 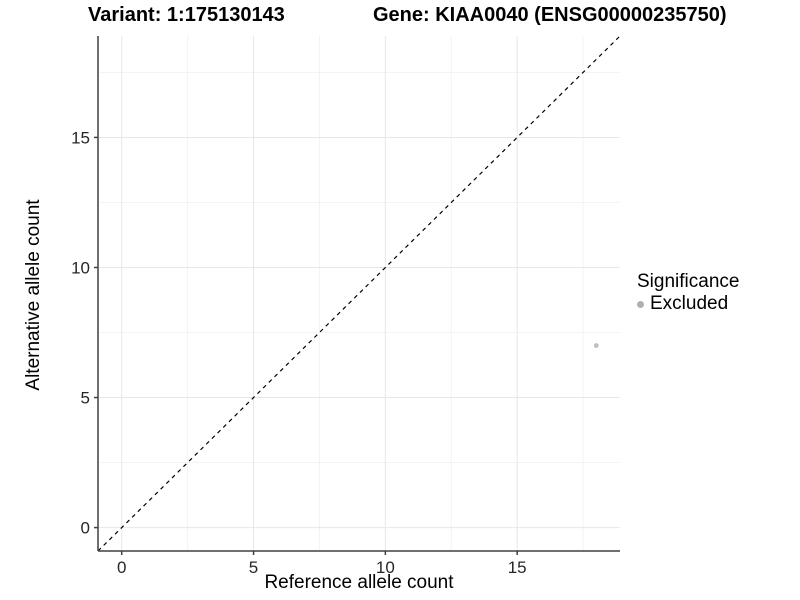 I want to click on legend-item-label: Excluded, so click(x=689, y=303).